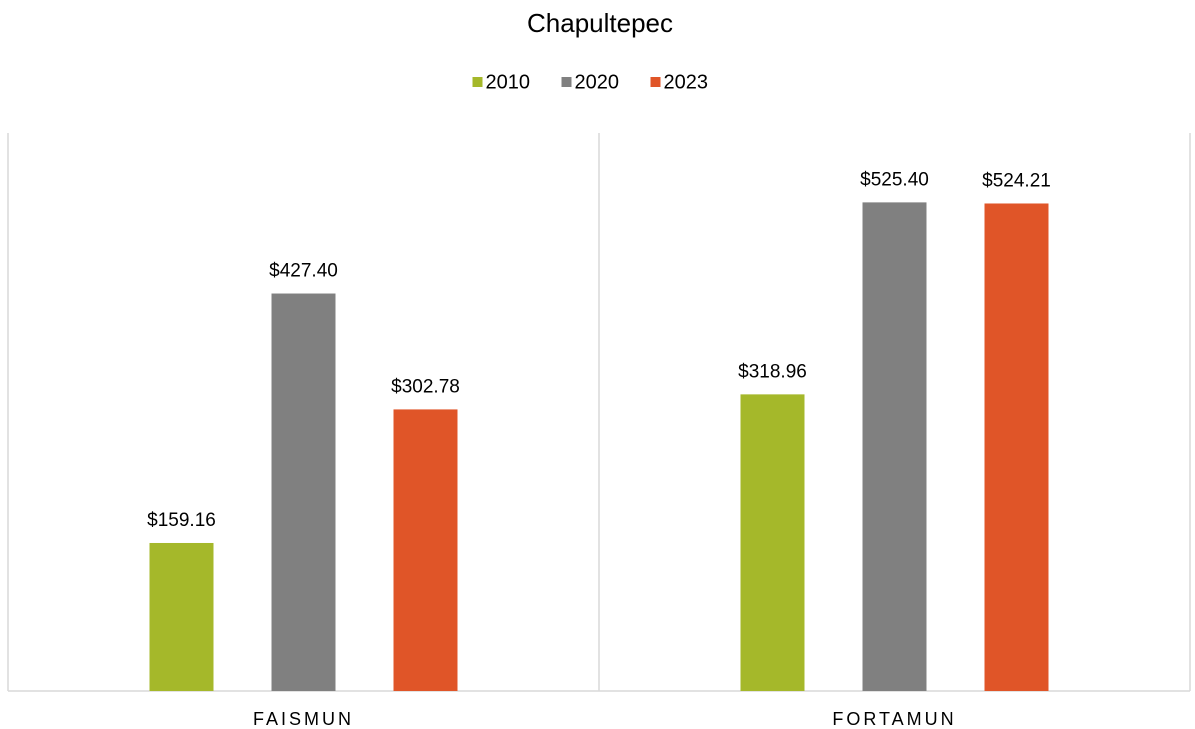 This screenshot has width=1195, height=729. Describe the element at coordinates (1016, 181) in the screenshot. I see `data-label: $524.21` at that location.